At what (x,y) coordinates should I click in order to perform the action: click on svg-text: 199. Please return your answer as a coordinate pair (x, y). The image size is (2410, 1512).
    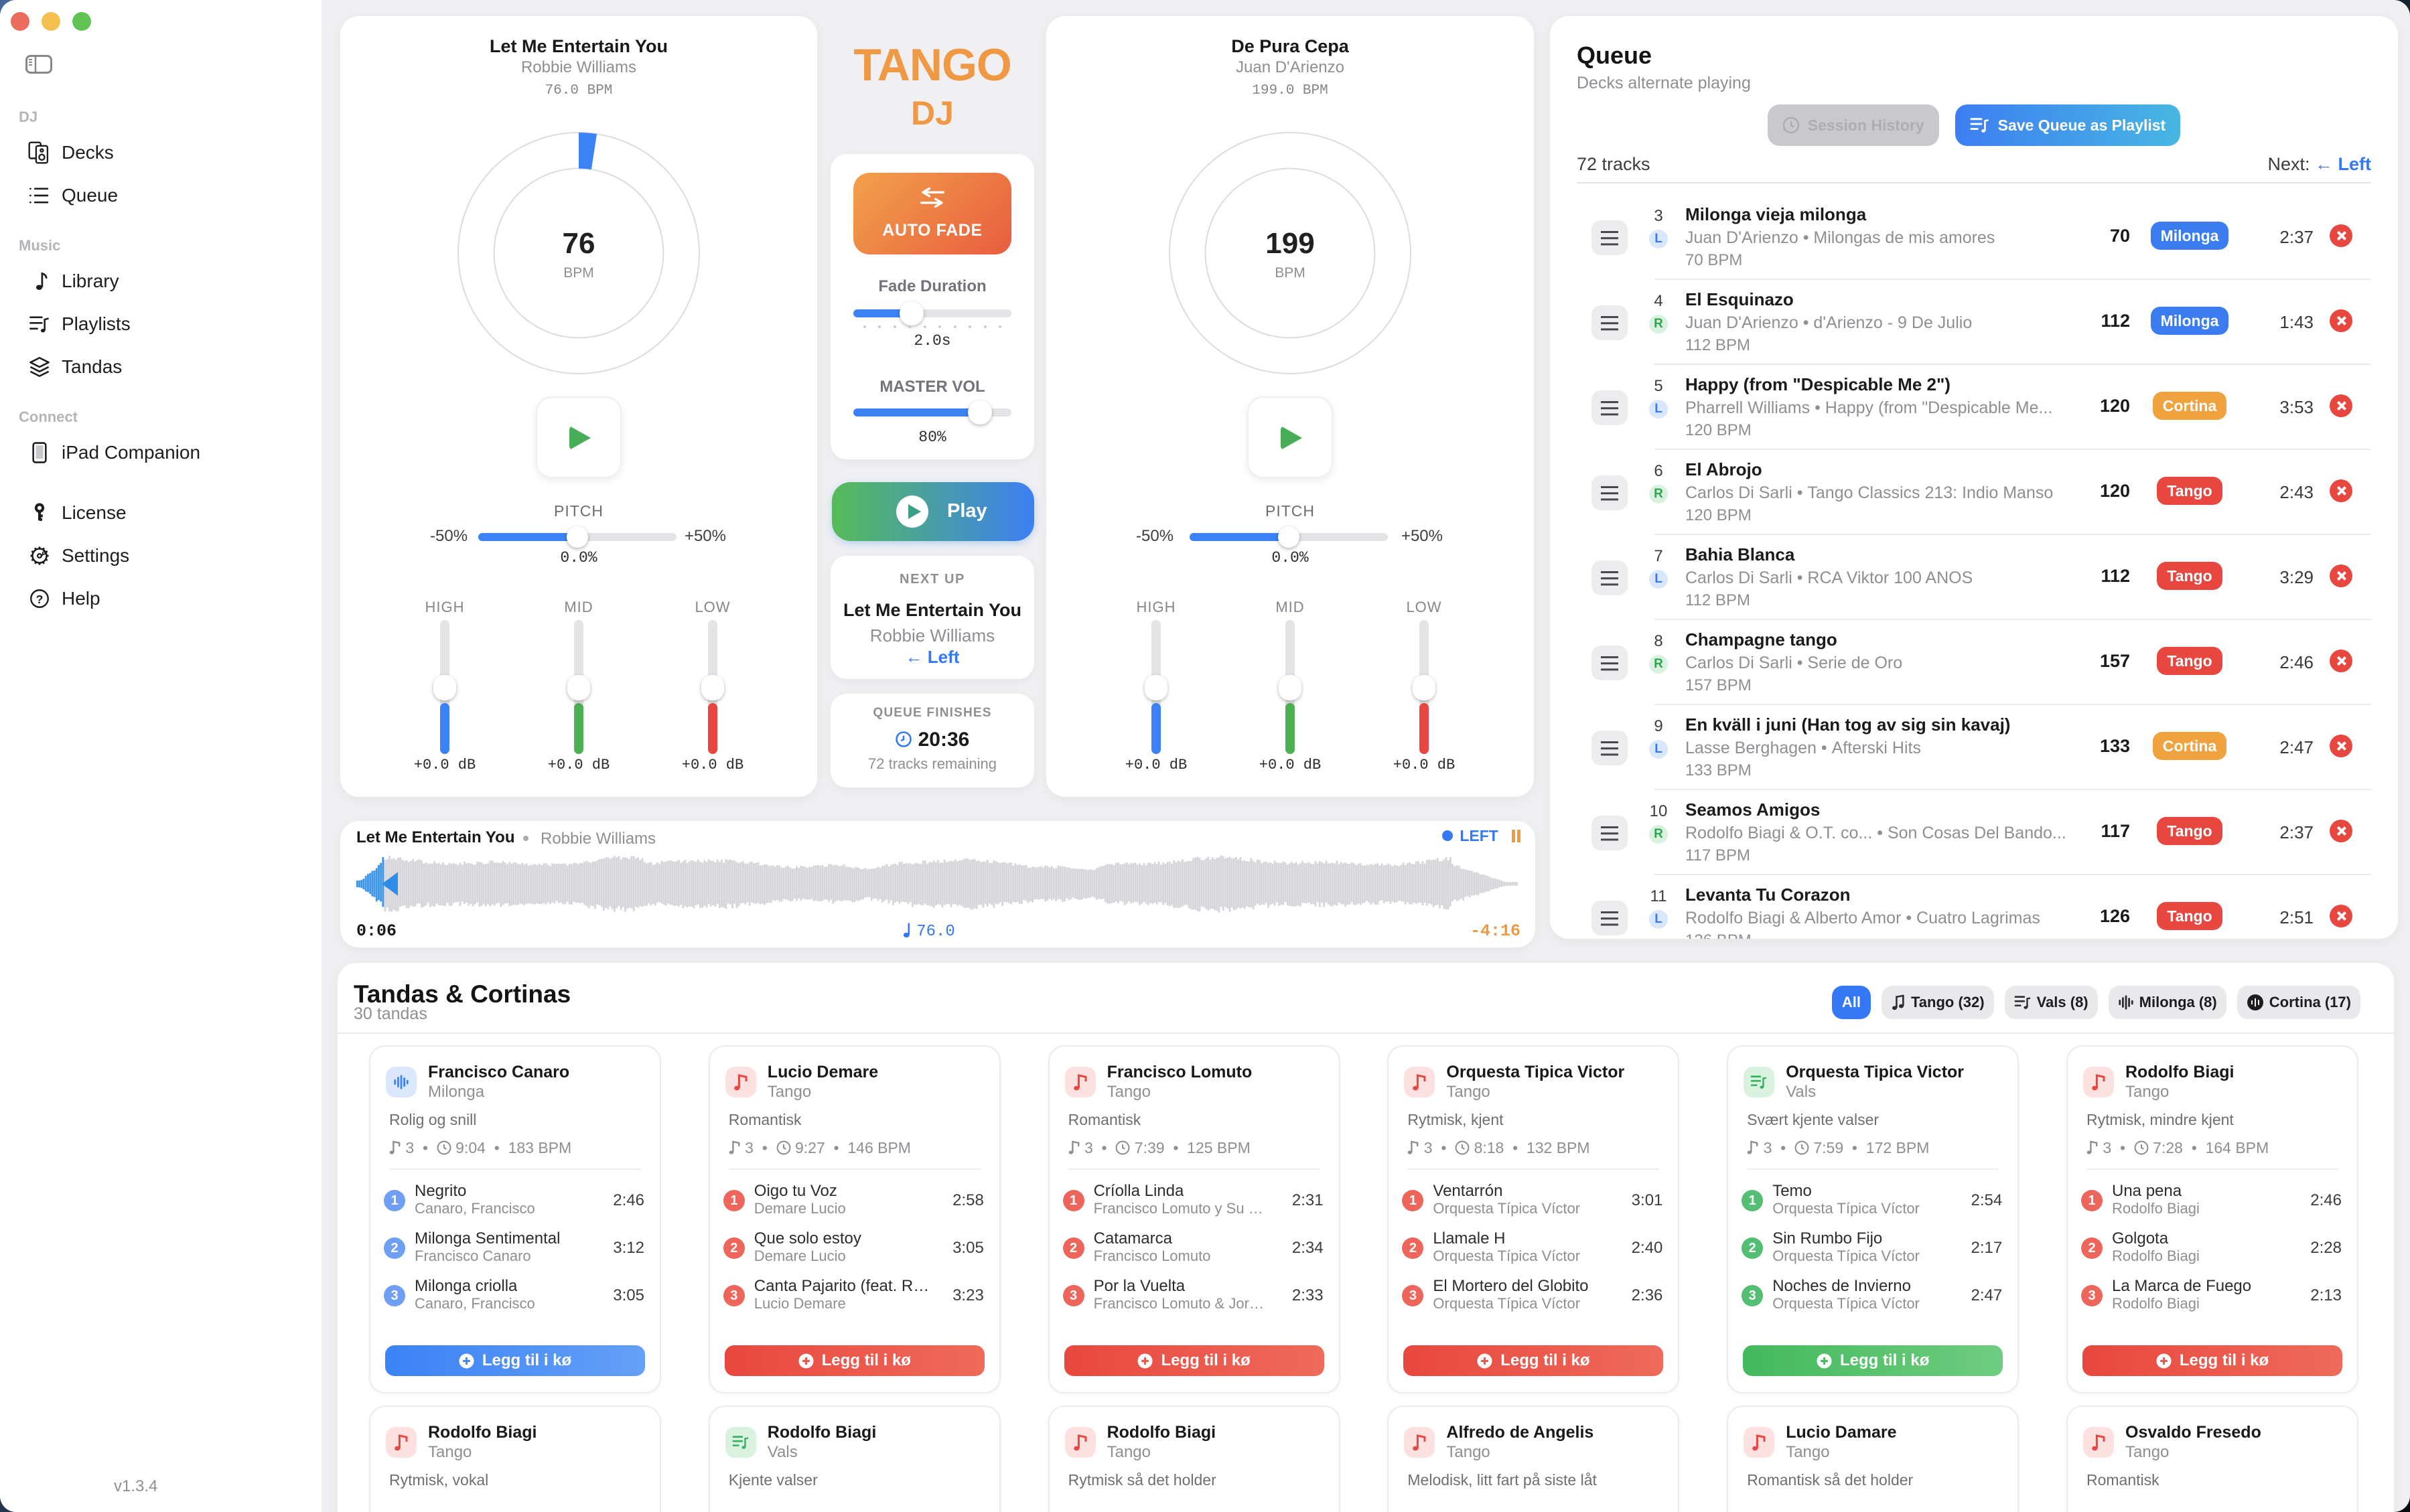
    Looking at the image, I should click on (1289, 243).